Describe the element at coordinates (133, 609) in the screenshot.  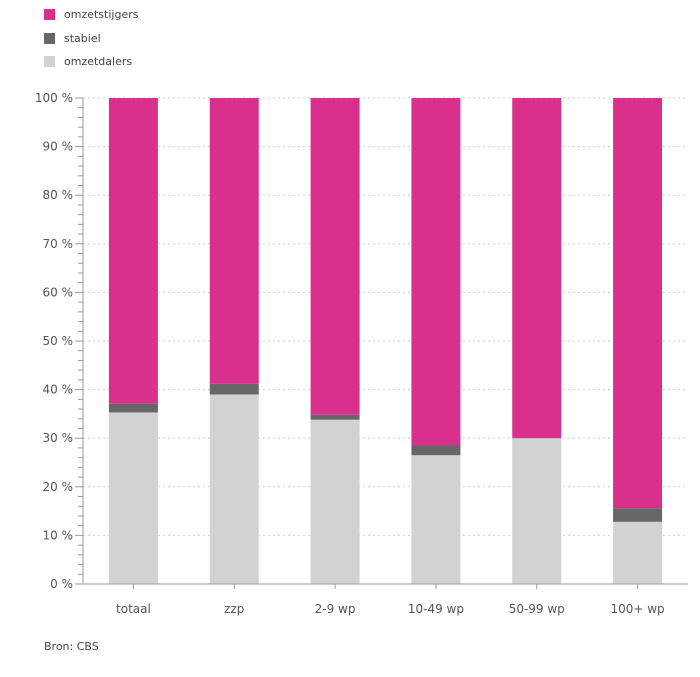
I see `x-tick-label: totaal` at that location.